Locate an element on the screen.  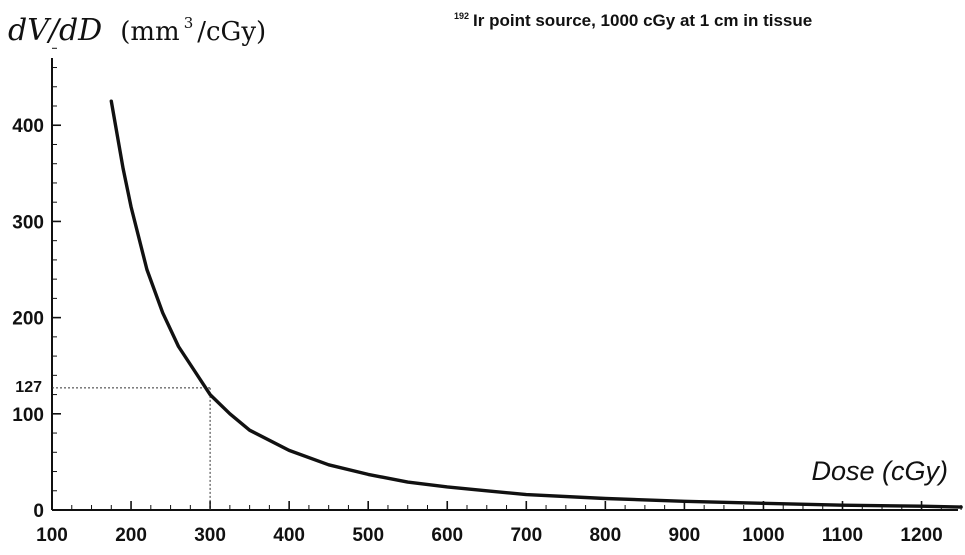
reference-y-label: 127 is located at coordinates (28, 387).